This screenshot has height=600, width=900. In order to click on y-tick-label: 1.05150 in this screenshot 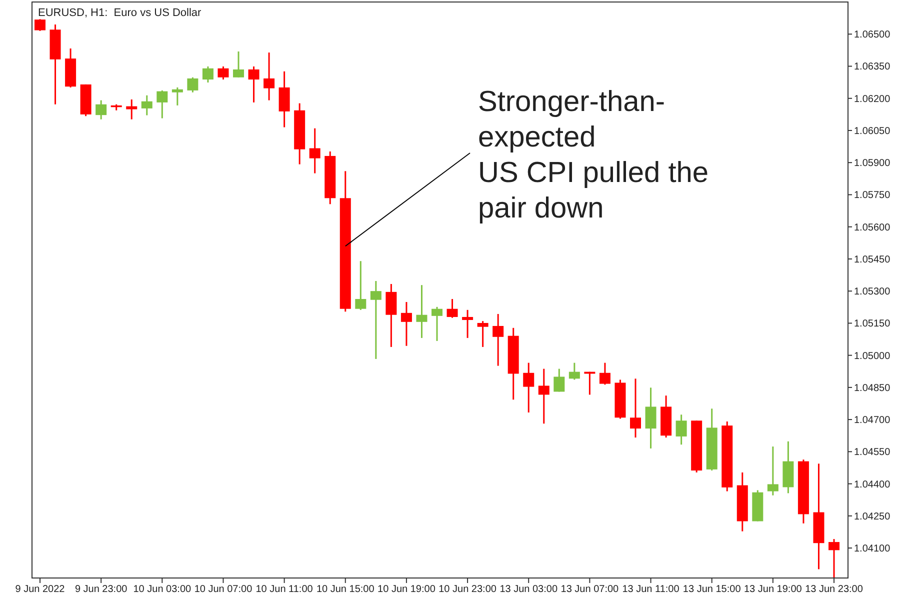, I will do `click(872, 324)`.